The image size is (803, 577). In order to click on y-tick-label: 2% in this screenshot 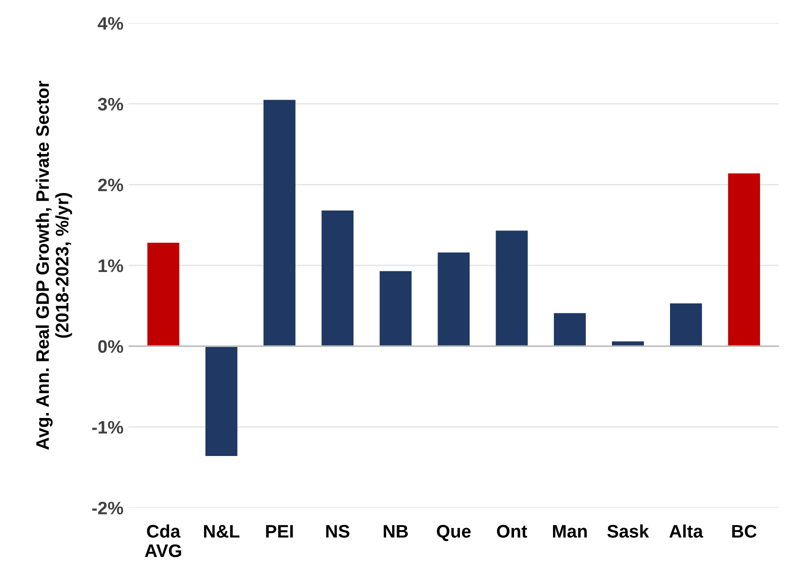, I will do `click(111, 185)`.